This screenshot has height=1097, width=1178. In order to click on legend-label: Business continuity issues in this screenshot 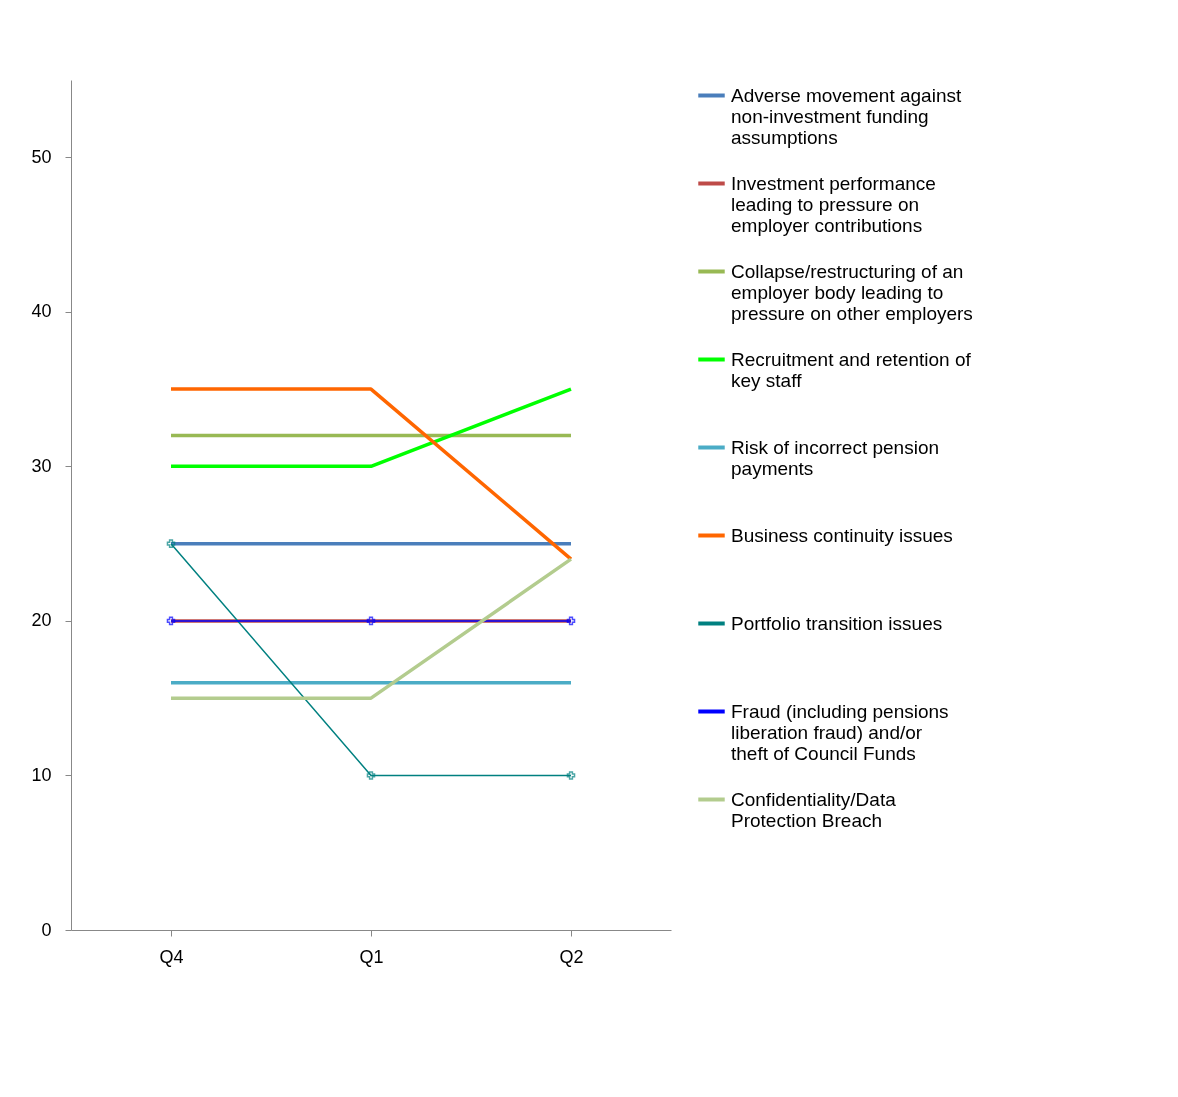, I will do `click(842, 535)`.